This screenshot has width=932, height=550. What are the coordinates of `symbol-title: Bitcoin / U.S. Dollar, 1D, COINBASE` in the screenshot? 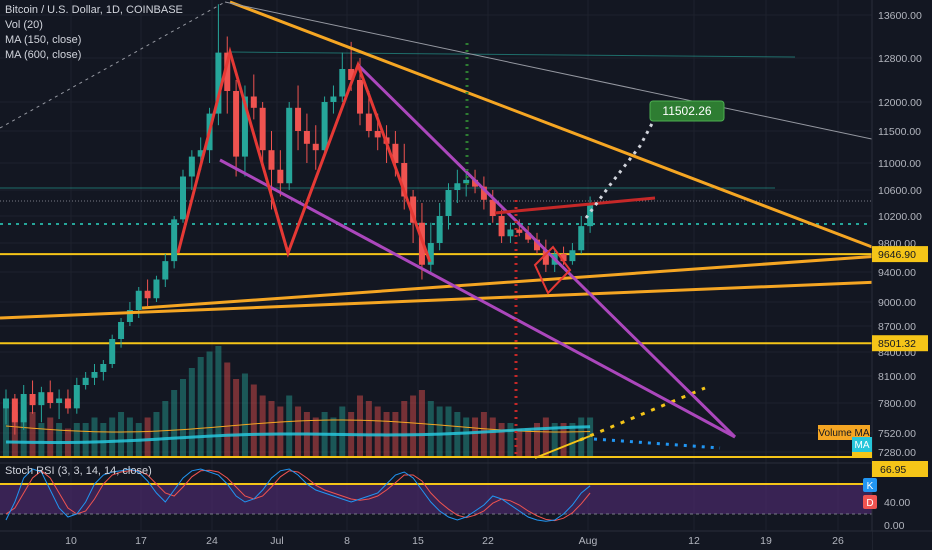 It's located at (94, 10).